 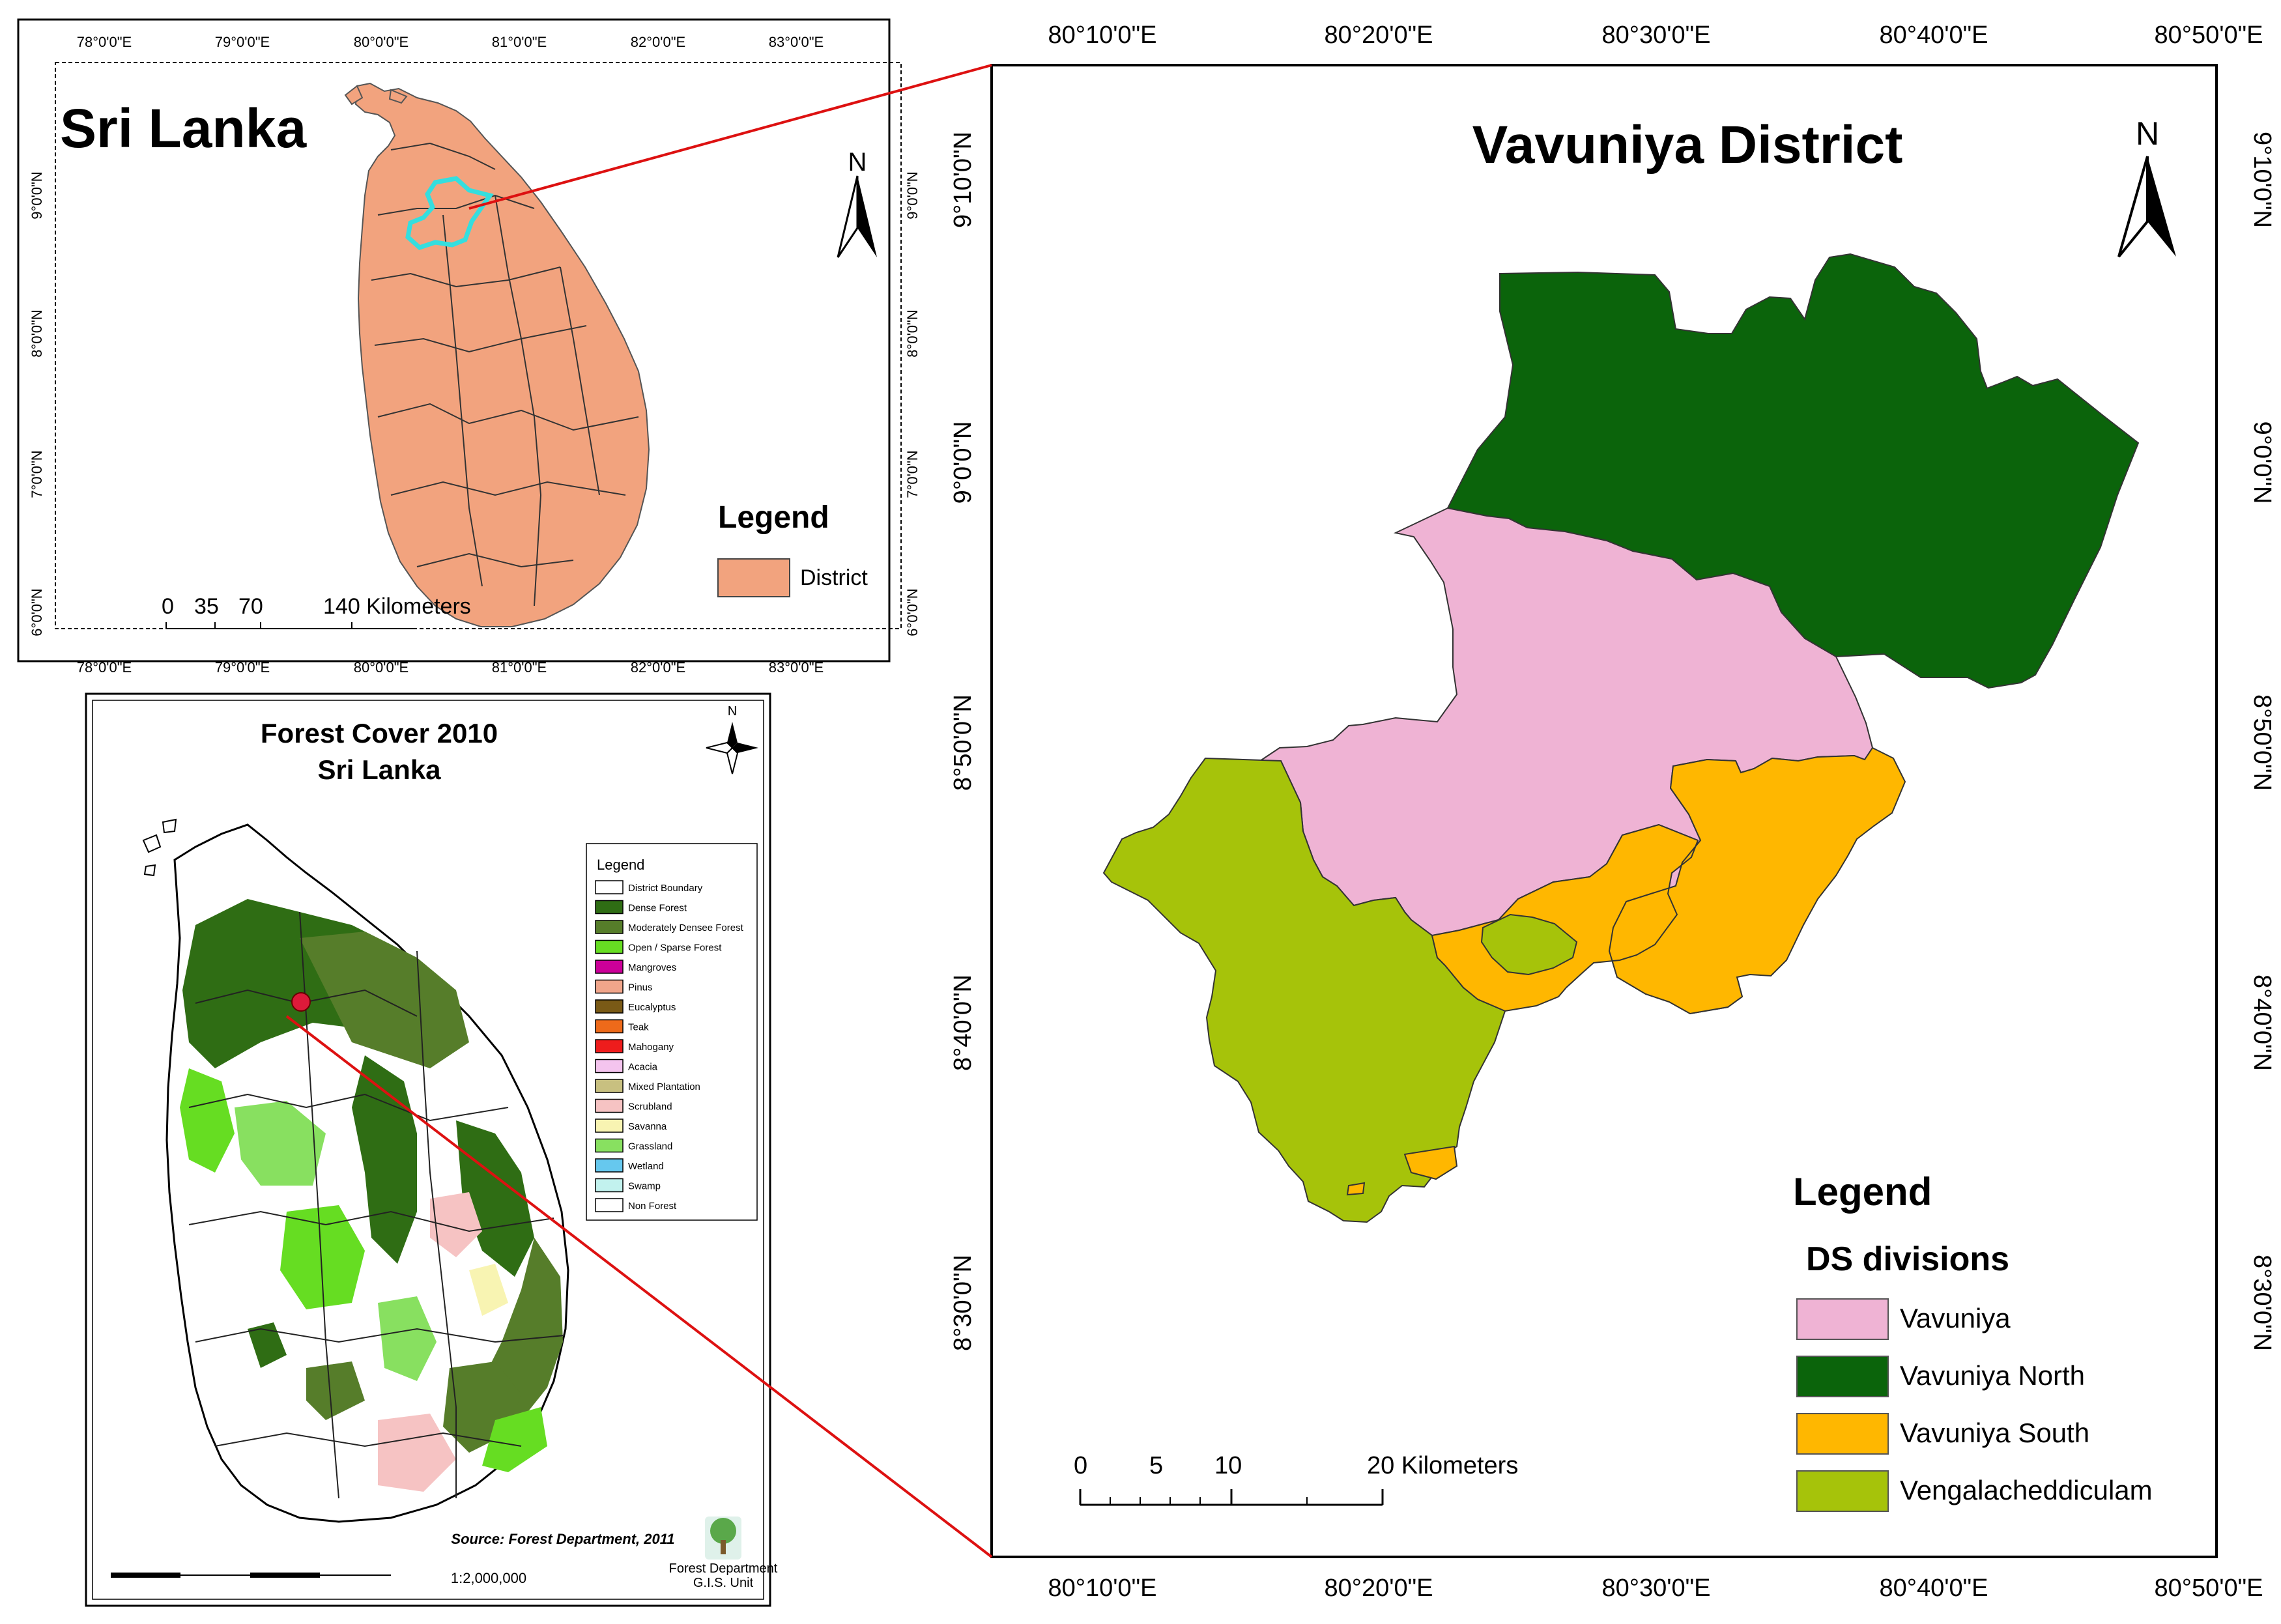 What do you see at coordinates (104, 42) in the screenshot?
I see `overview-top-tick: 78°0'0"E` at bounding box center [104, 42].